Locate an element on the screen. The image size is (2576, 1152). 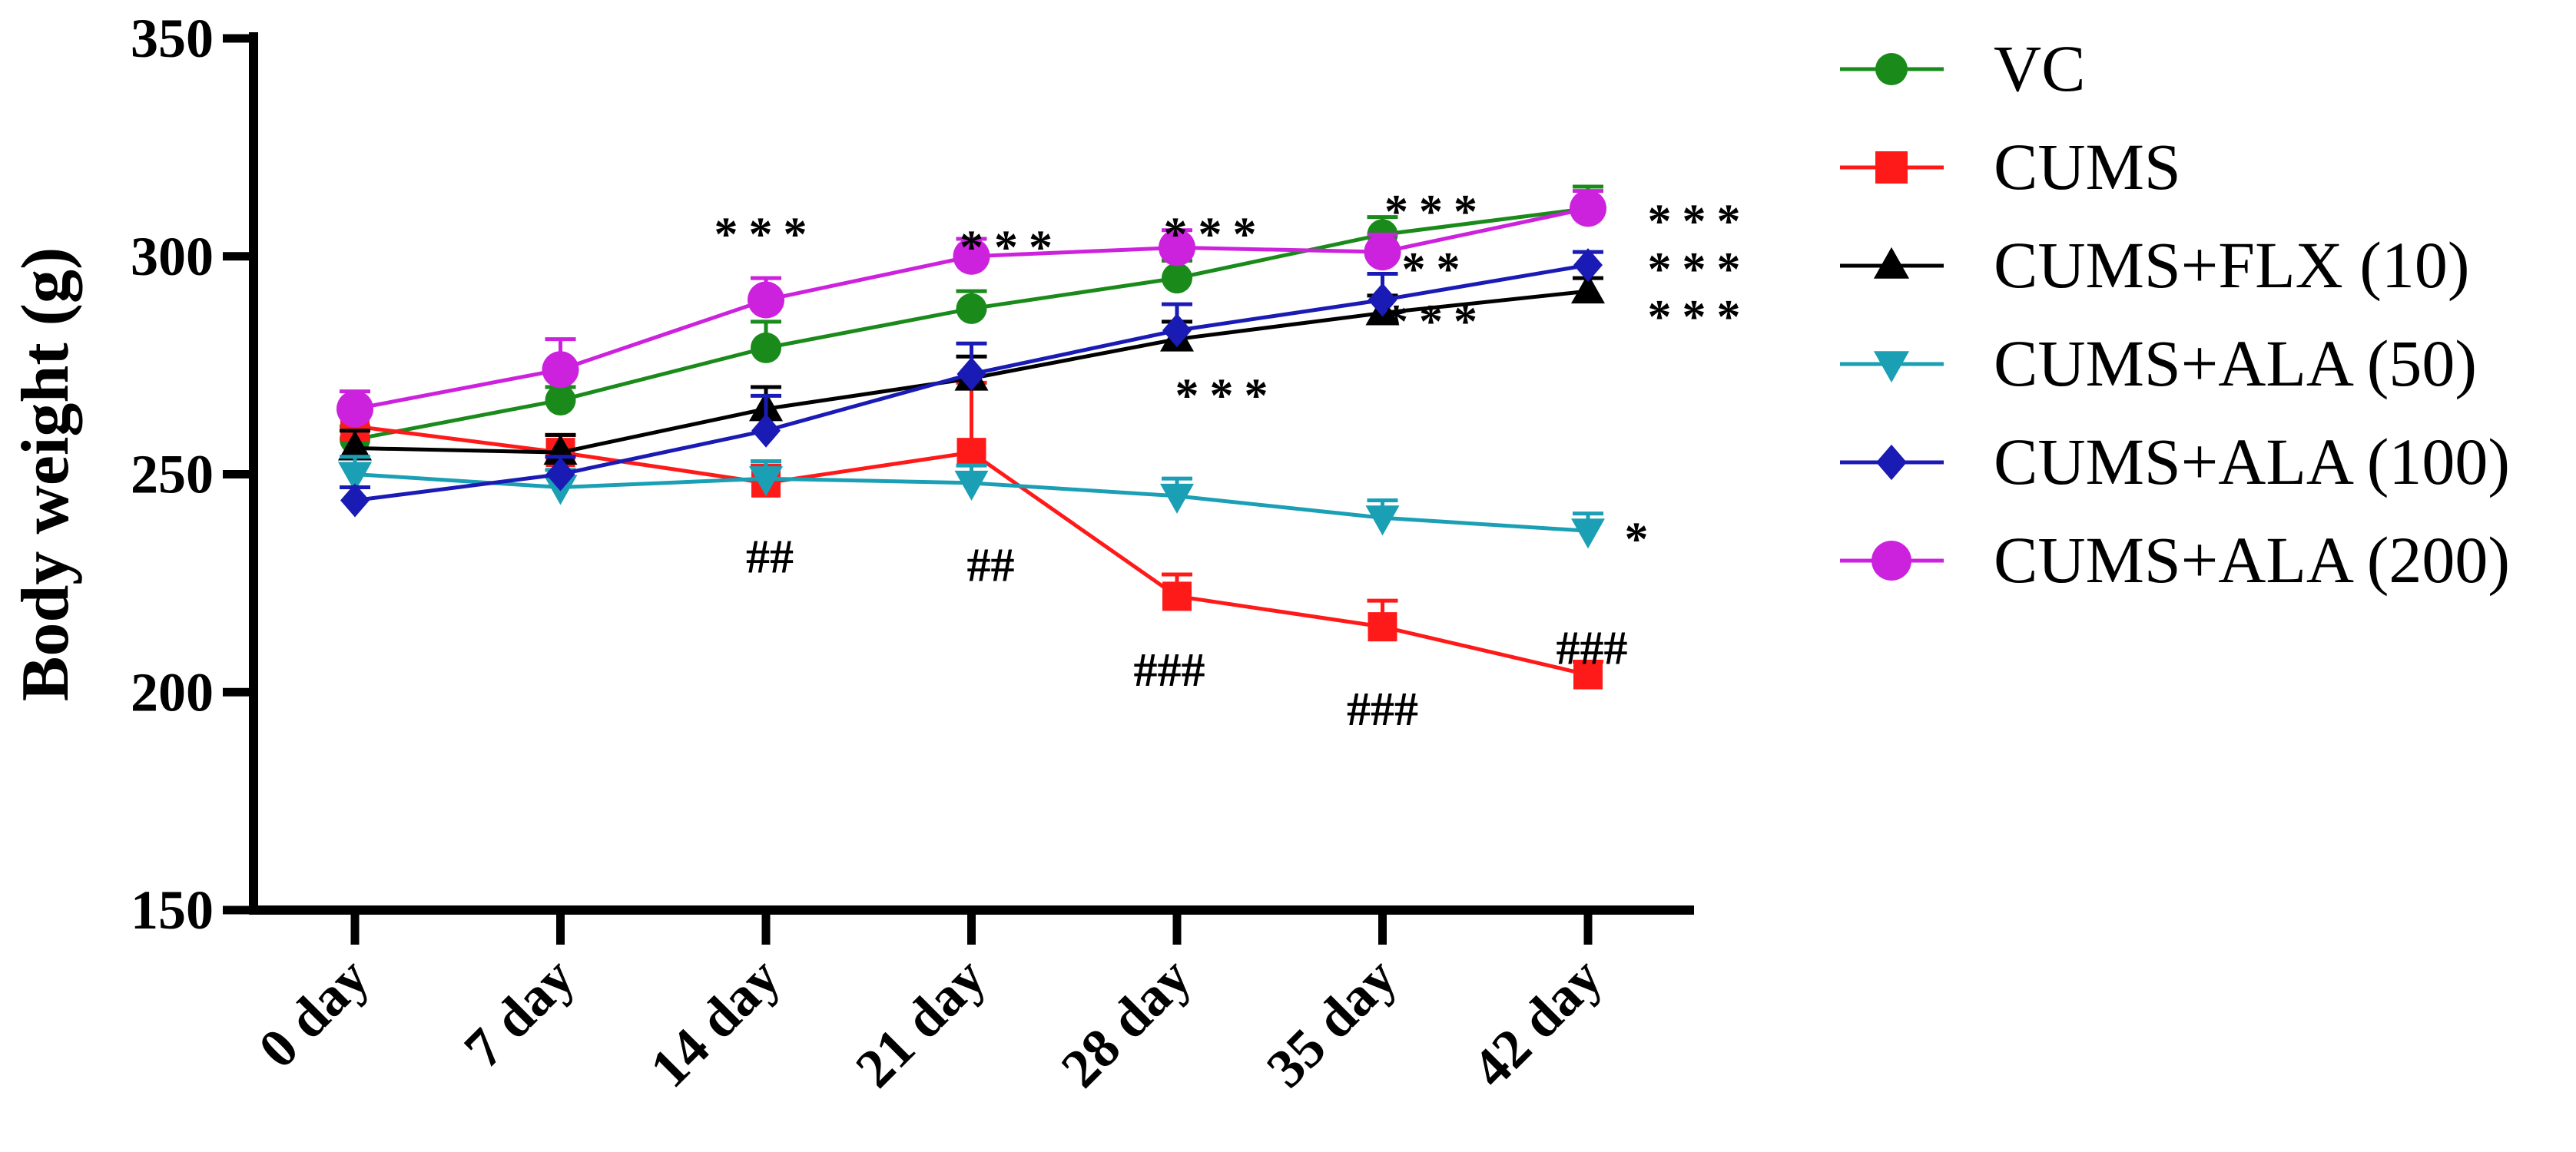
x-tick-label: 35 day is located at coordinates (1331, 1022).